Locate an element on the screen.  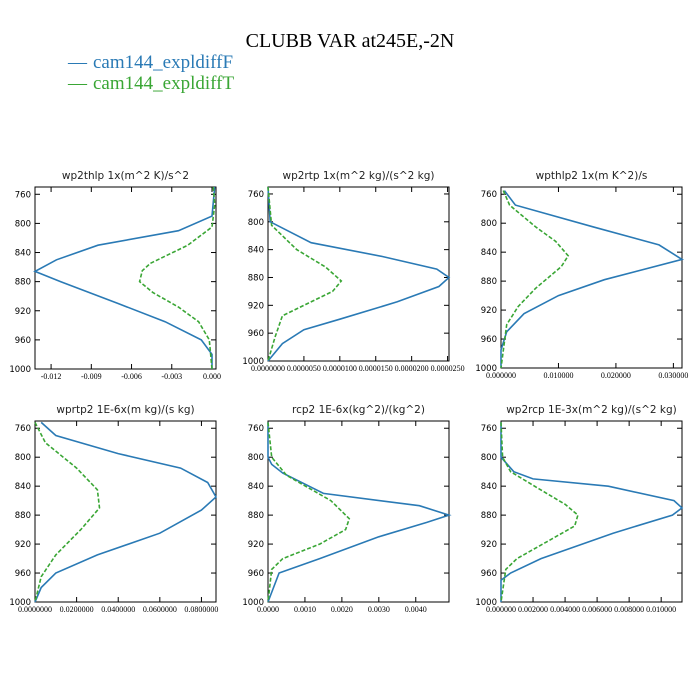
panel-title: rcp2 1E-6x(kg^2)/(kg^2) is located at coordinates (358, 410).